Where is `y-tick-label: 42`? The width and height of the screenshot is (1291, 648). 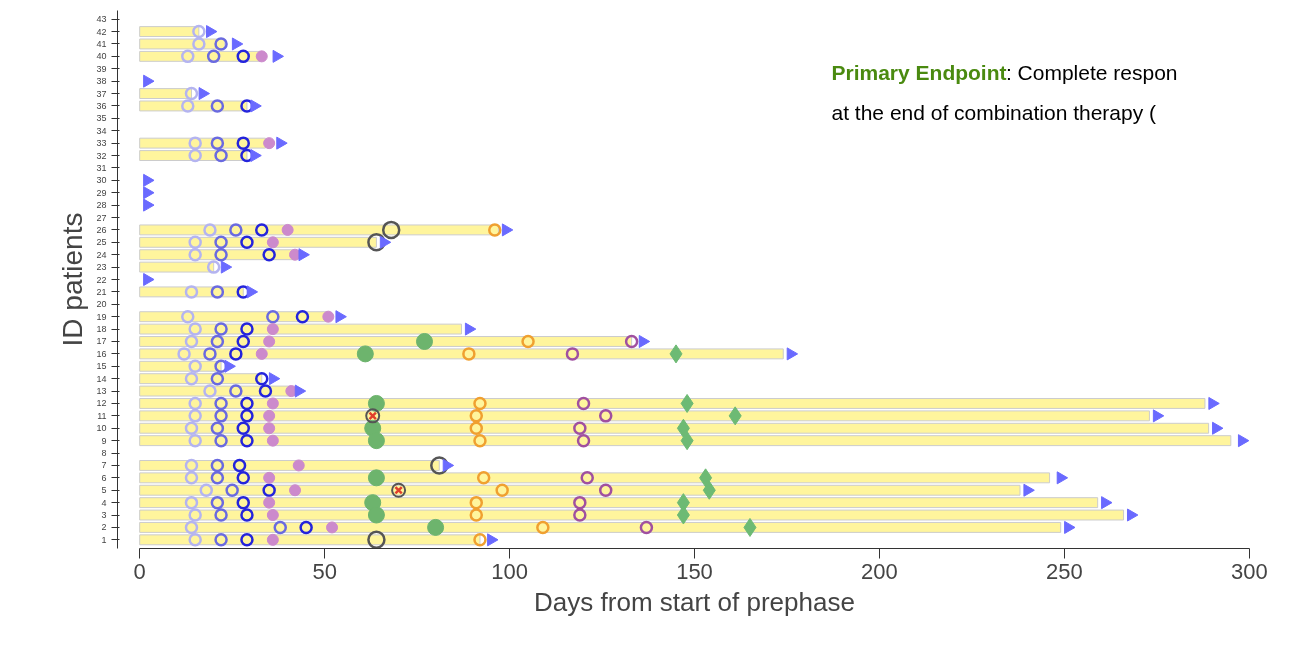
y-tick-label: 42 is located at coordinates (101, 31).